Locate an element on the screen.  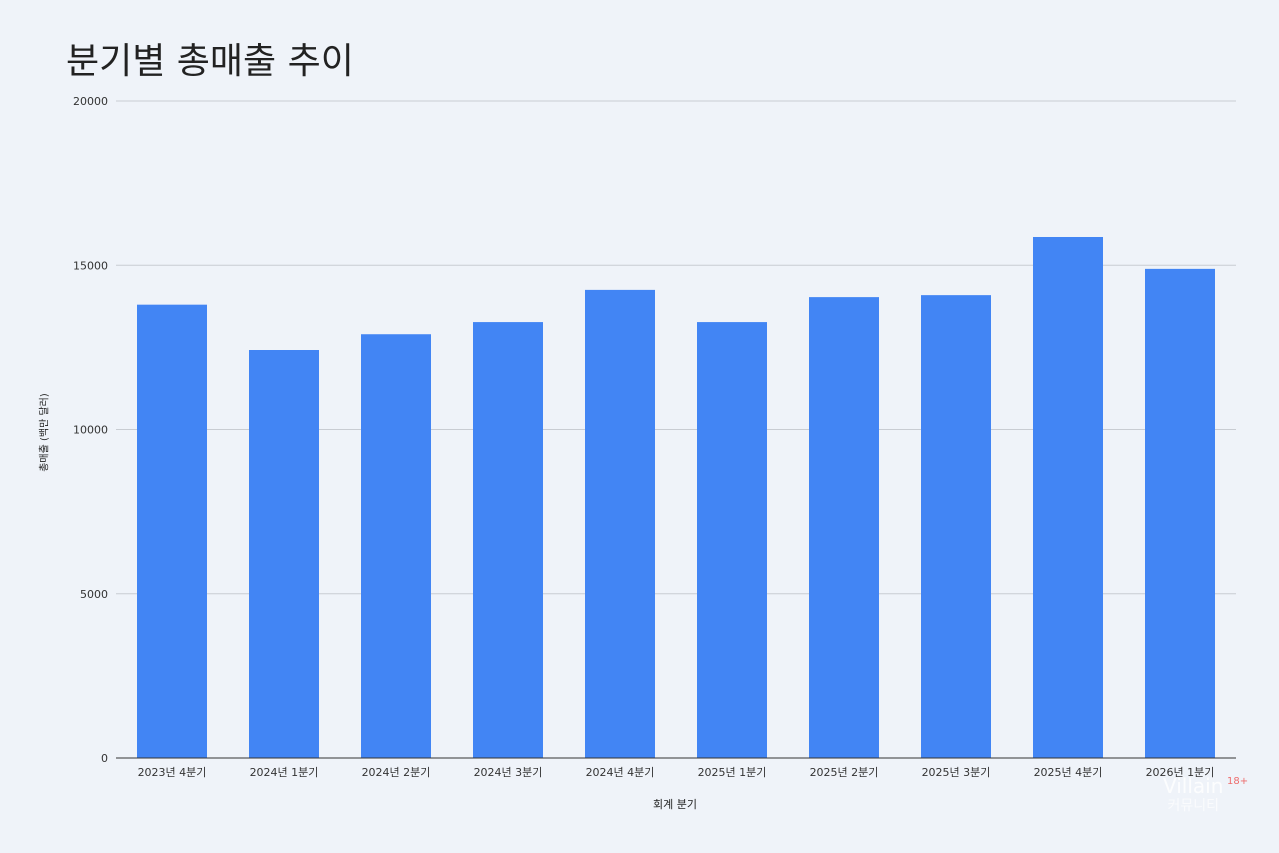
x-tick-label: 2023년 4분기 is located at coordinates (172, 772).